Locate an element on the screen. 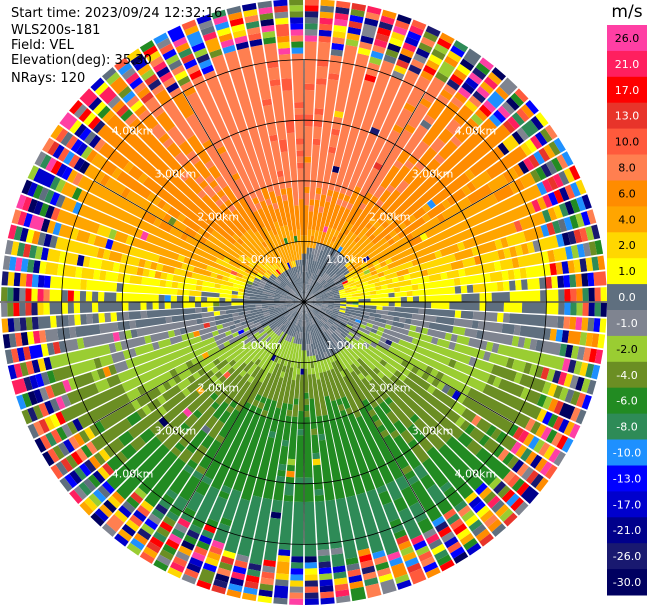  colorbar-swatch is located at coordinates (627, 556).